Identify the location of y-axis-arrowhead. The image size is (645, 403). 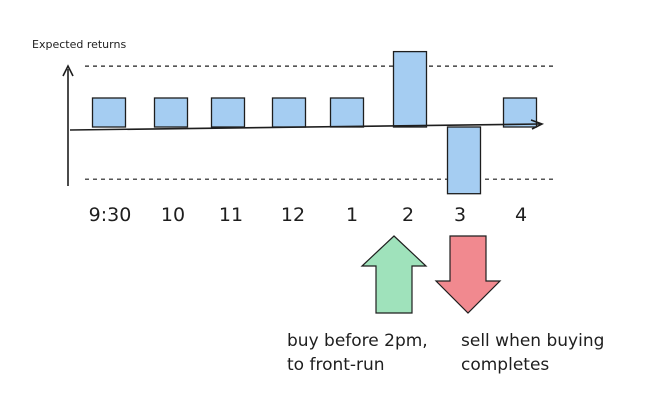
(68, 70).